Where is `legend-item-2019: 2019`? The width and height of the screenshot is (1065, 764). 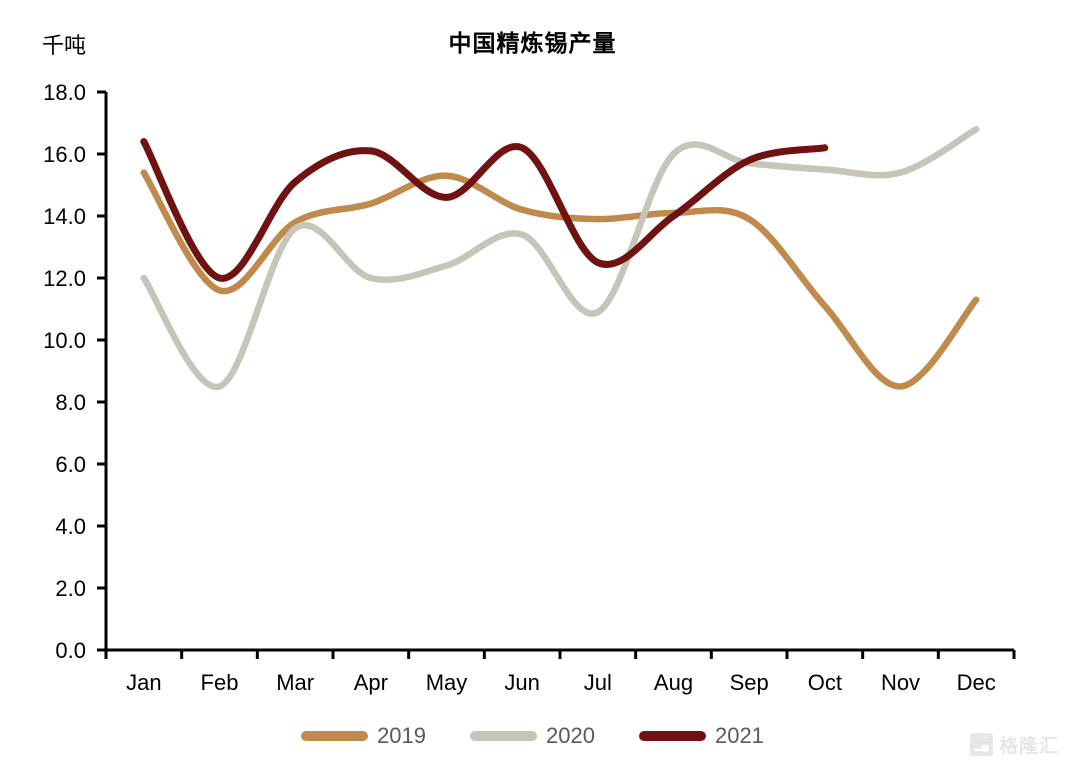 legend-item-2019: 2019 is located at coordinates (363, 736).